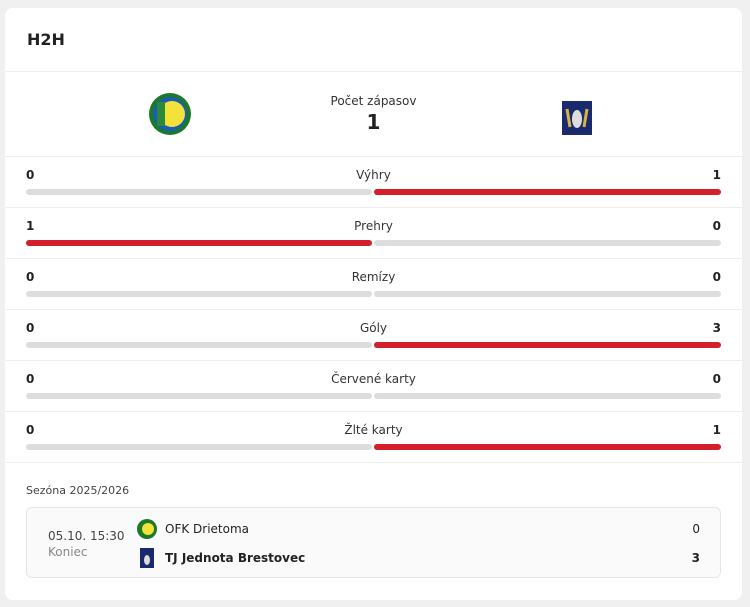 The height and width of the screenshot is (607, 750). What do you see at coordinates (78, 490) in the screenshot?
I see `season-label: Sezóna 2025/2026` at bounding box center [78, 490].